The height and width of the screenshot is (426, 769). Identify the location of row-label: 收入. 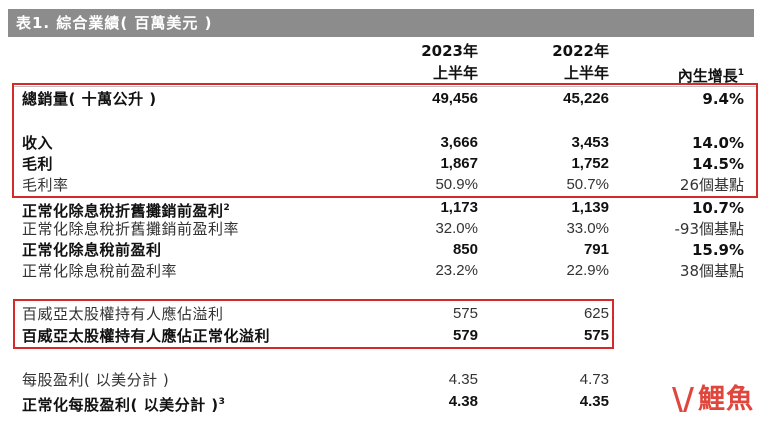
(38, 143).